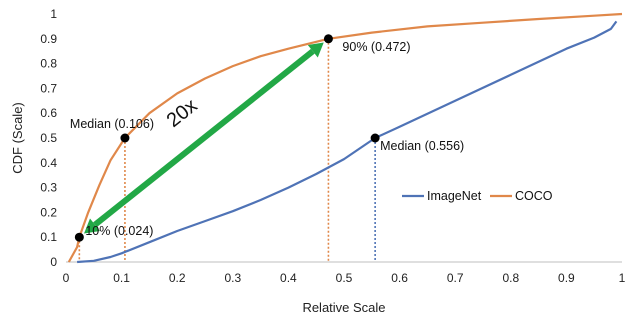  I want to click on y-tick-labels: 0 0.1 0.2 0.3 0.4 0.5 0.6 0.7 0.8 0.9 1, so click(48, 138).